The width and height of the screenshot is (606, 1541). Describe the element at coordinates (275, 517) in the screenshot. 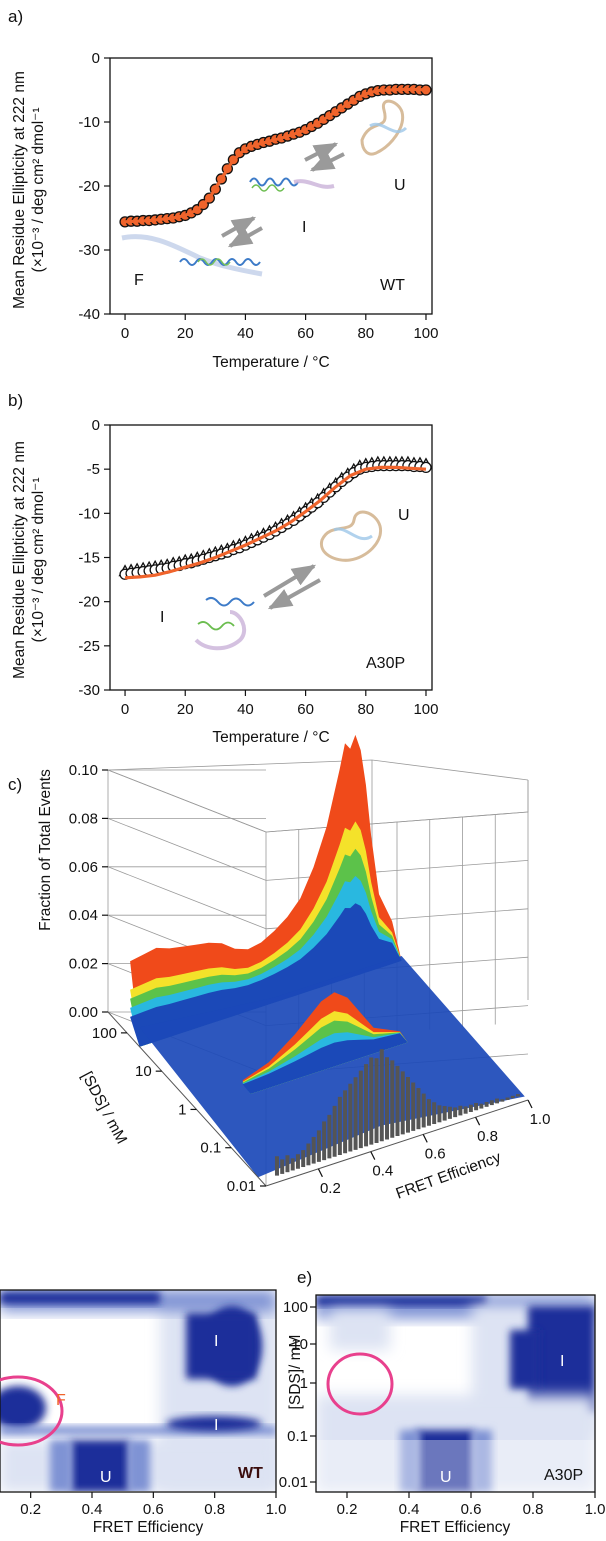

I see `data-markers-b` at that location.